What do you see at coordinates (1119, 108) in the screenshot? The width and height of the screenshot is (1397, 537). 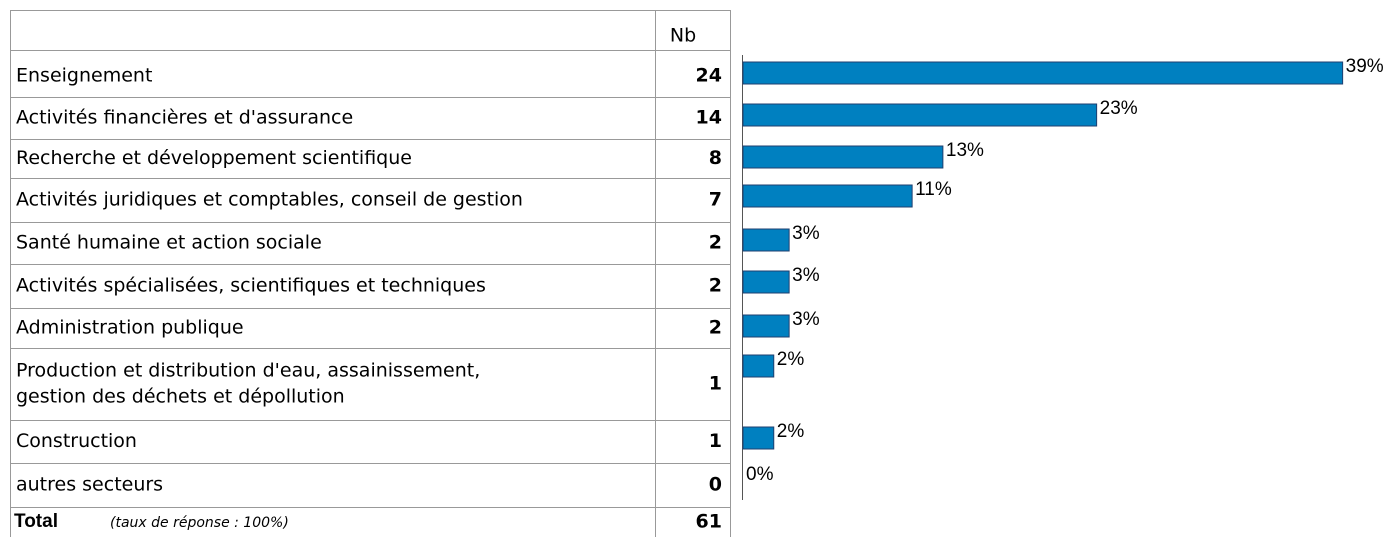 I see `bar-label: 23%` at bounding box center [1119, 108].